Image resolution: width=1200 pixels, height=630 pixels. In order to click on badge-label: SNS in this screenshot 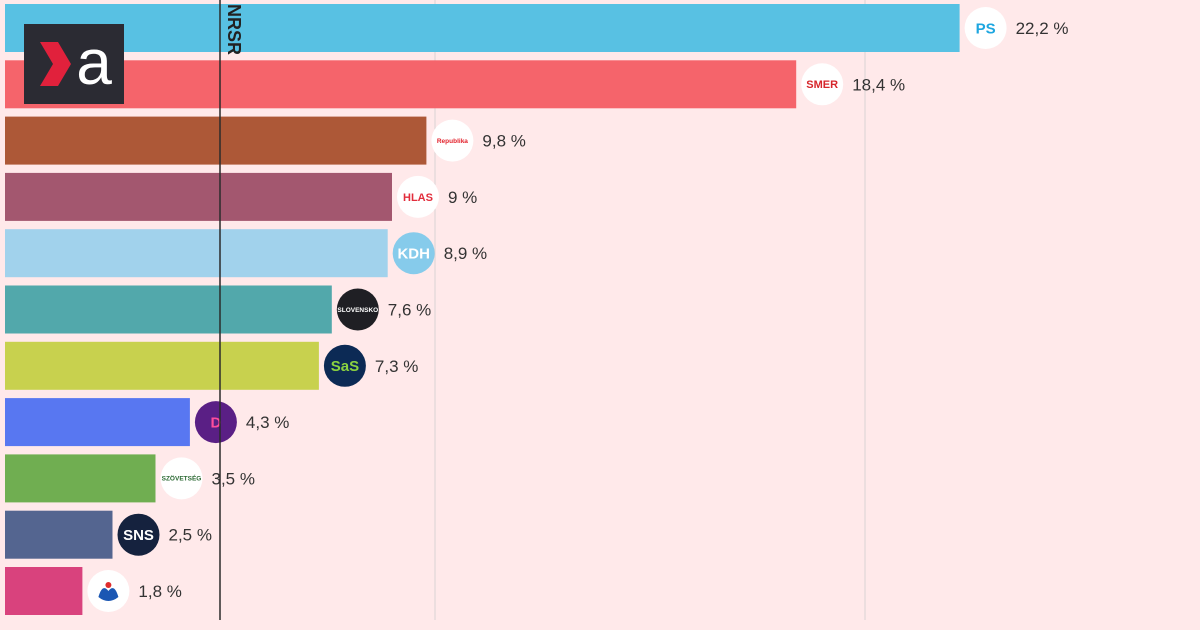, I will do `click(138, 535)`.